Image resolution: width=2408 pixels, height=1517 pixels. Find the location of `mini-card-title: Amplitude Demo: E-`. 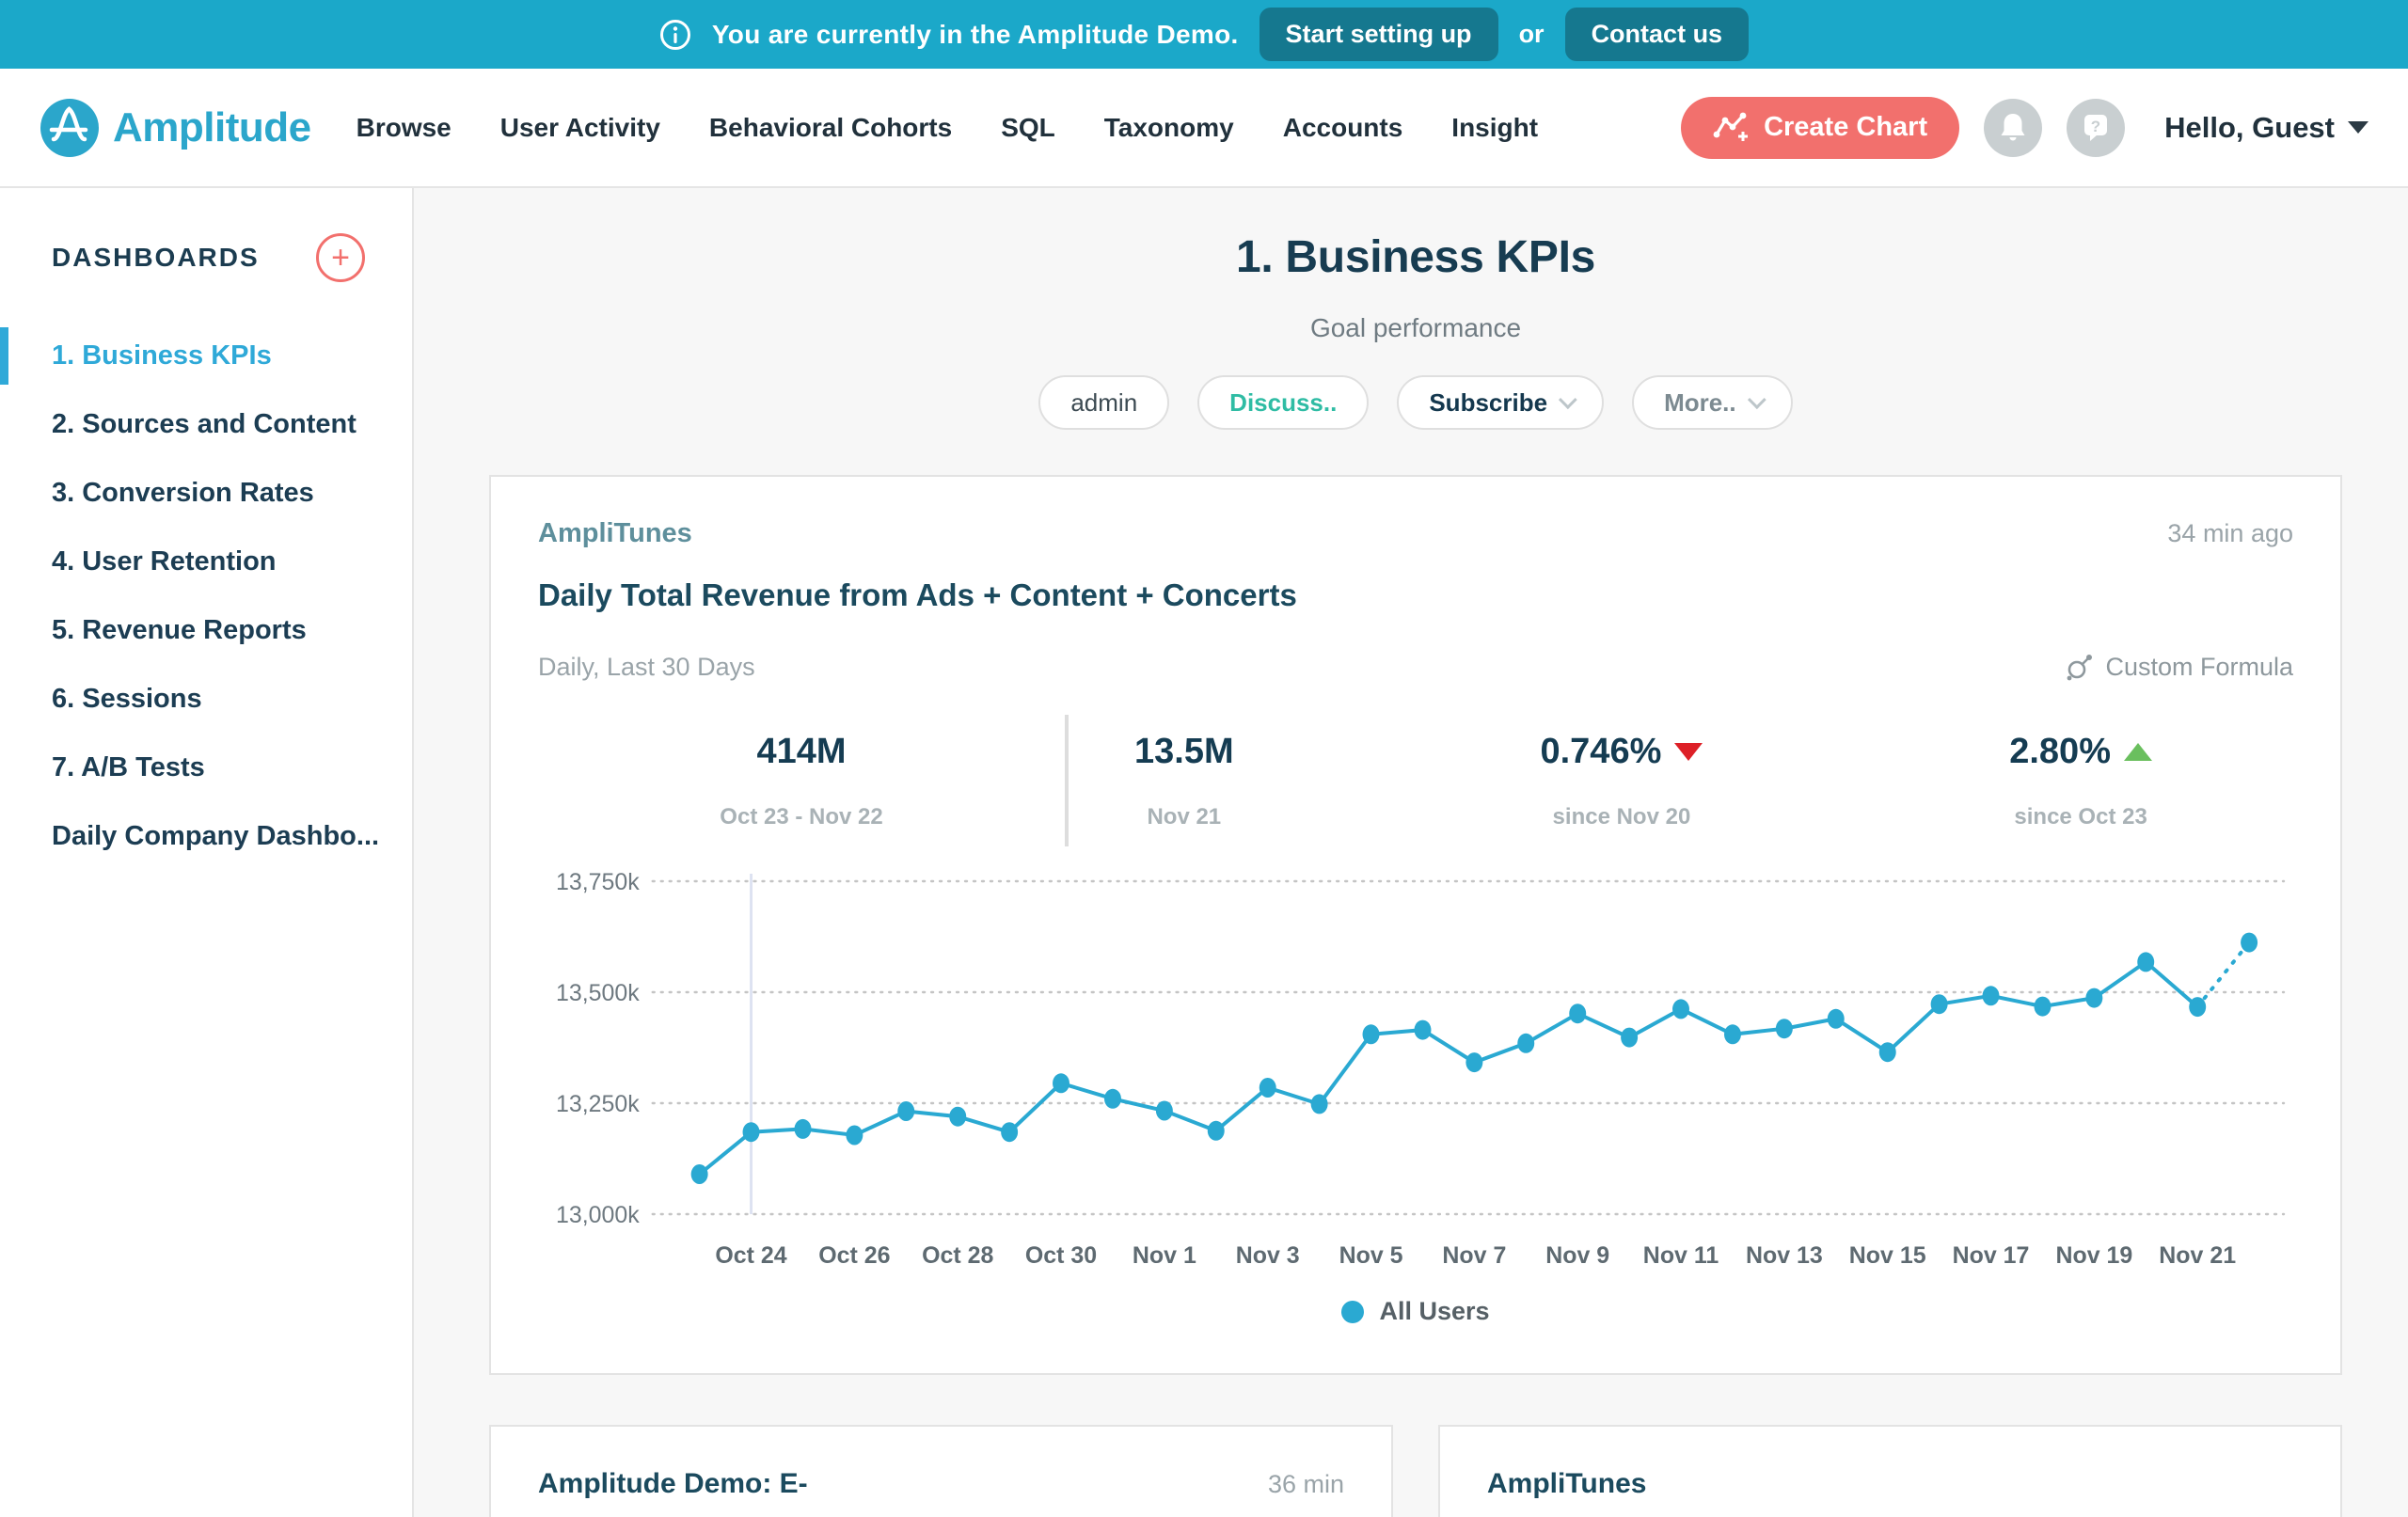

mini-card-title: Amplitude Demo: E- is located at coordinates (673, 1483).